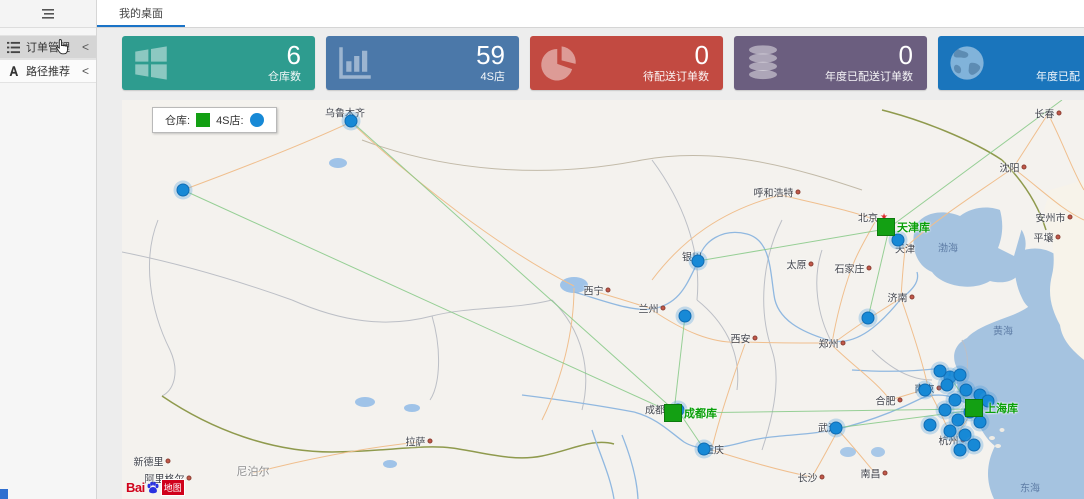 The width and height of the screenshot is (1084, 499). What do you see at coordinates (626, 63) in the screenshot?
I see `stat-card: 0 待配送订单数` at bounding box center [626, 63].